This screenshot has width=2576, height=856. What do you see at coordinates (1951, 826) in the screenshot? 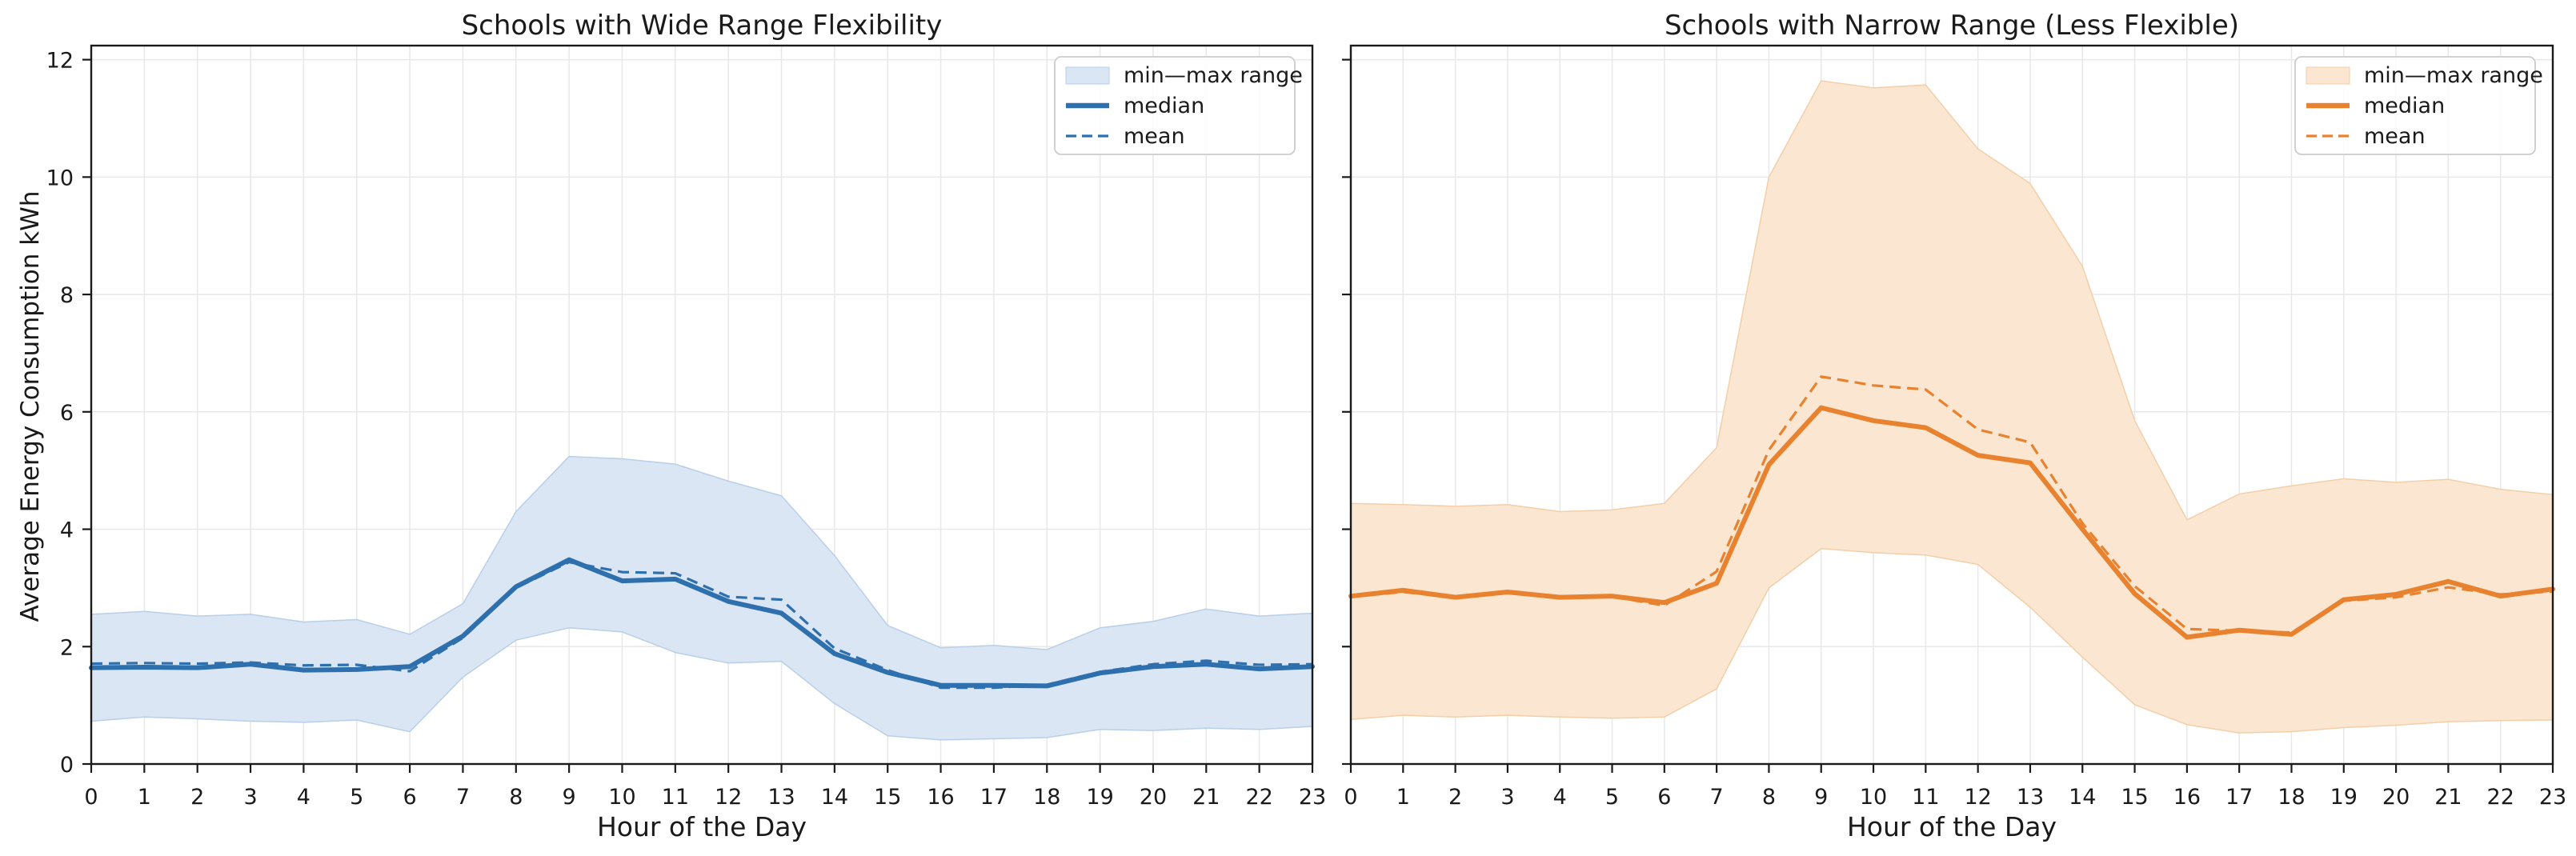
I see `right-x-axis-label: Hour of the Day` at bounding box center [1951, 826].